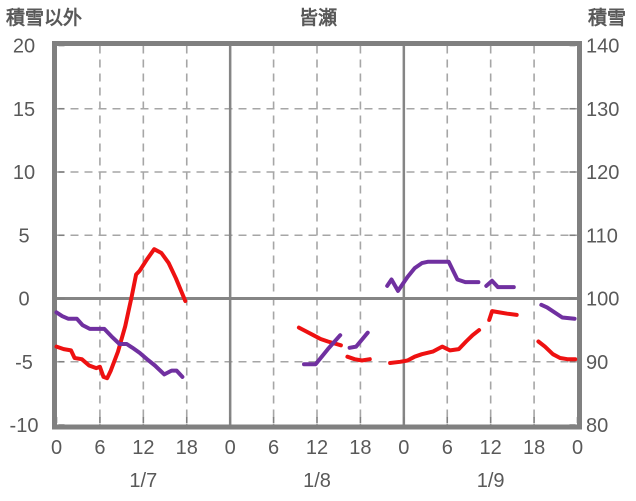 The height and width of the screenshot is (501, 636). I want to click on right-axis-tick-label: 100, so click(602, 300).